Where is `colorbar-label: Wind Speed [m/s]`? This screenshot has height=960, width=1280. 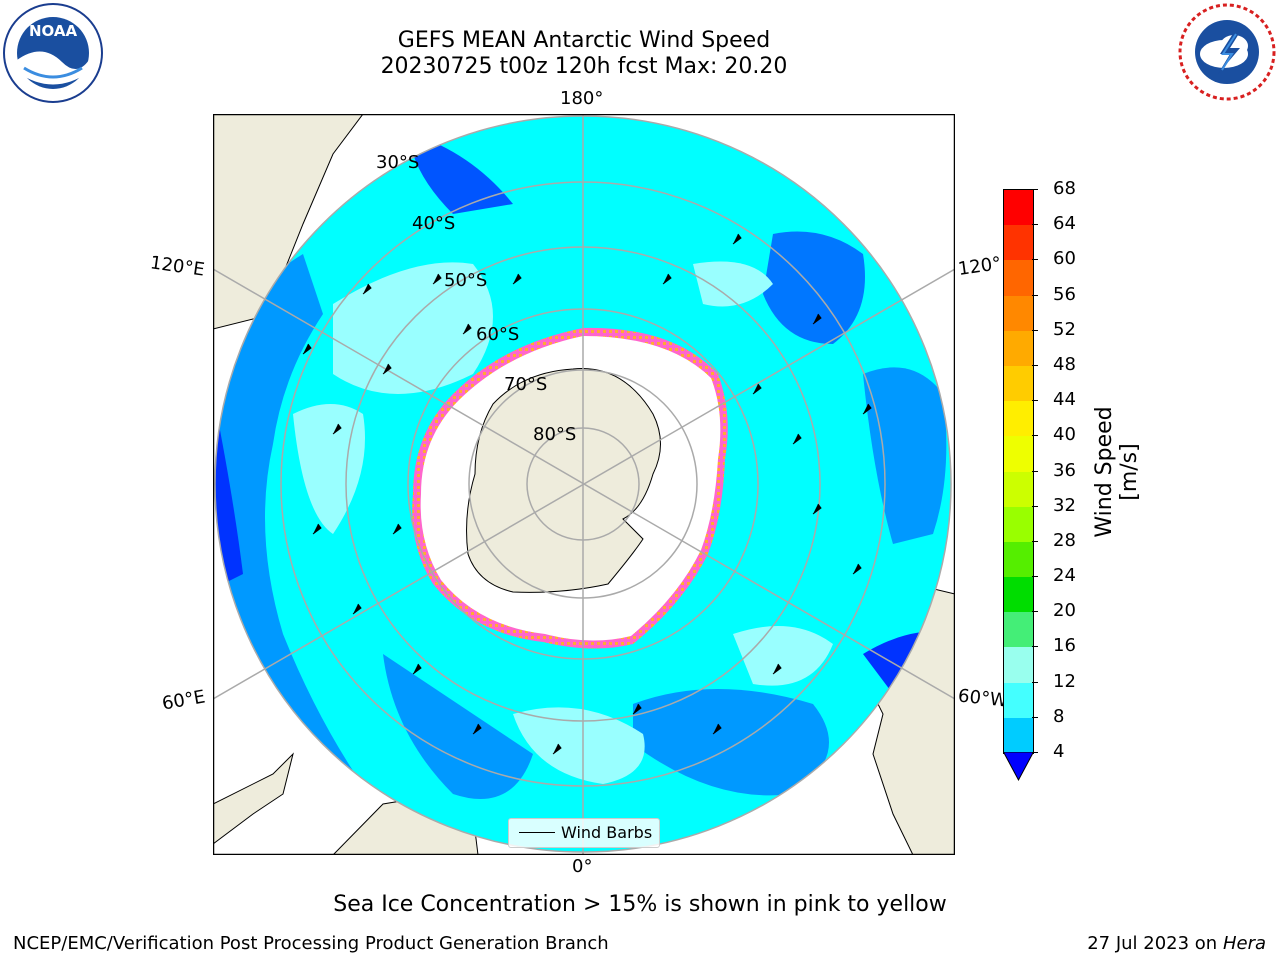 colorbar-label: Wind Speed [m/s] is located at coordinates (1117, 472).